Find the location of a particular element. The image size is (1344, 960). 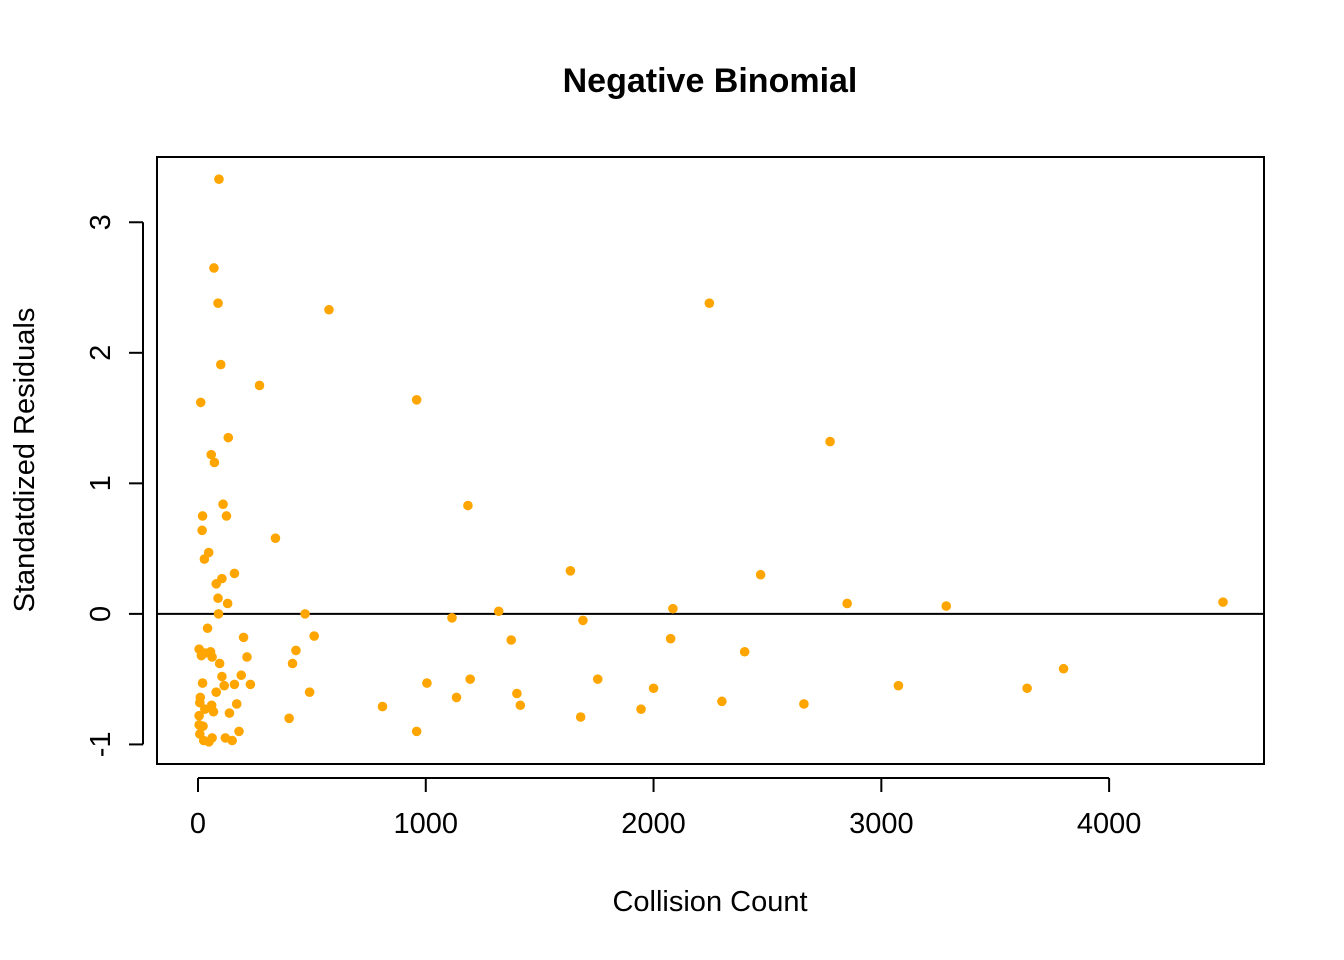

x-axis: 0 1000 2000 3000 4000 is located at coordinates (666, 808).